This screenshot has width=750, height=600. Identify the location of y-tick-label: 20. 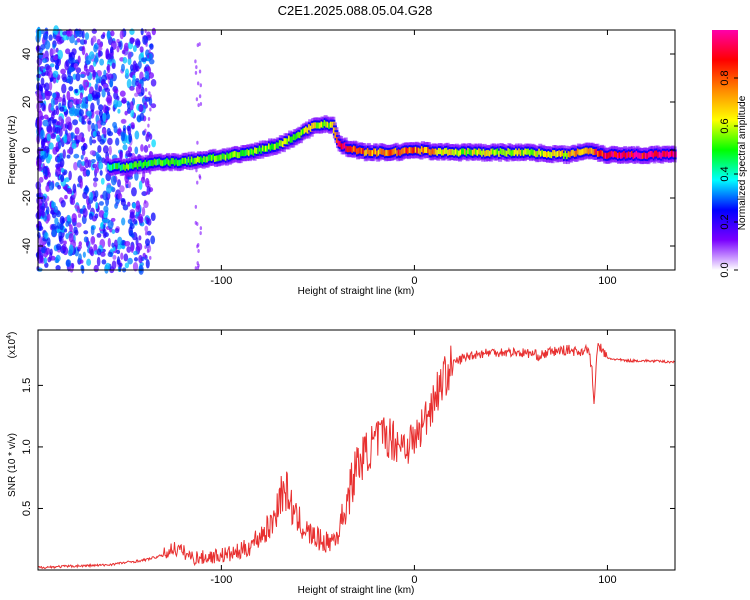
(27, 102).